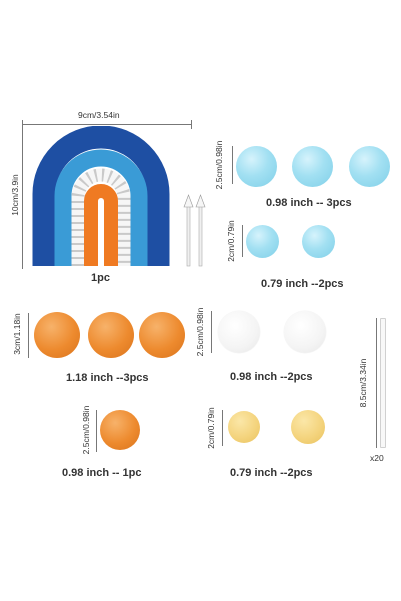 The width and height of the screenshot is (401, 601). I want to click on white-caption: 0.98 inch --2pcs, so click(271, 377).